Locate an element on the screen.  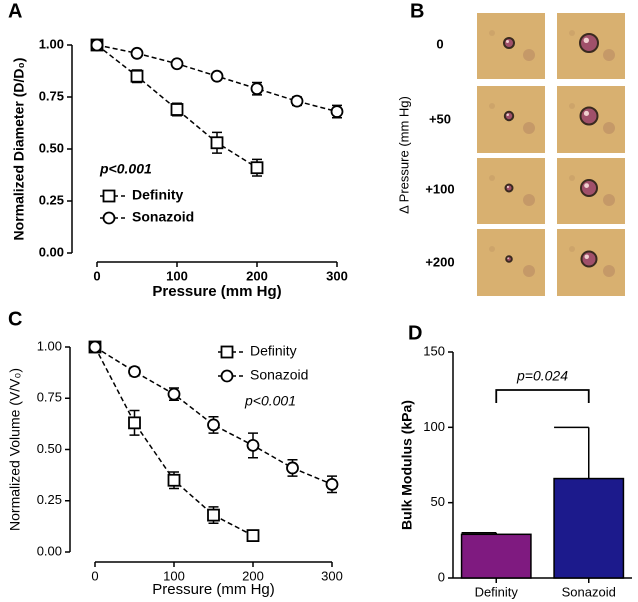
panel-label: A is located at coordinates (15, 11).